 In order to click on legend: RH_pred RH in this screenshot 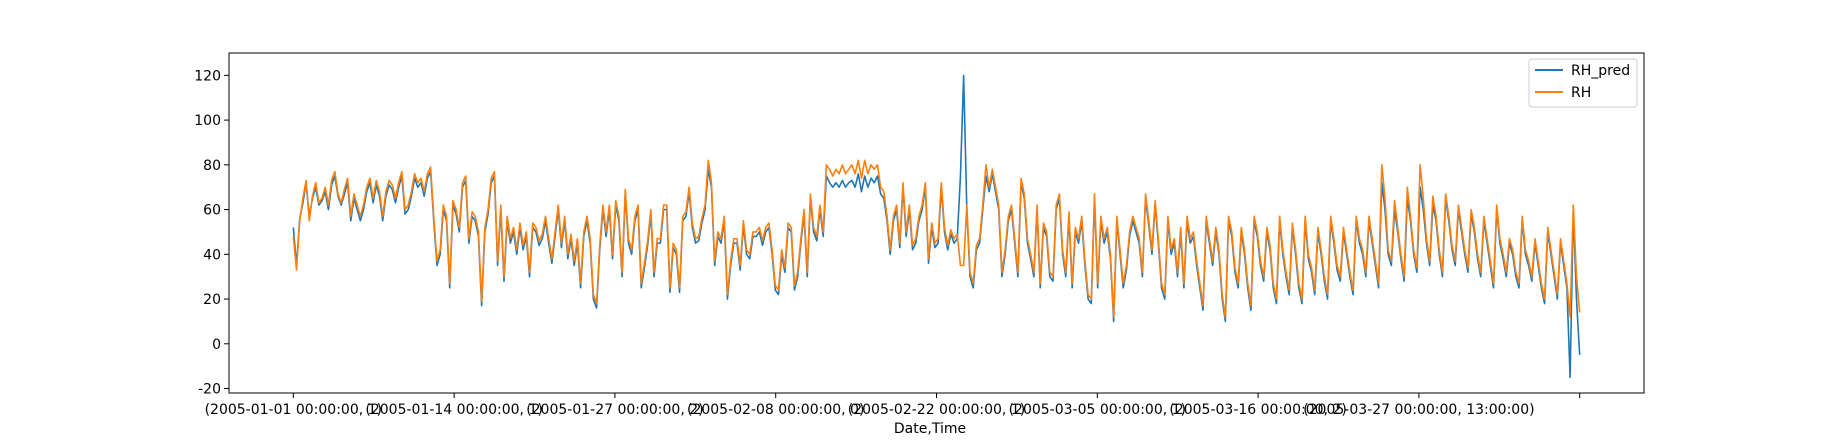, I will do `click(1583, 83)`.